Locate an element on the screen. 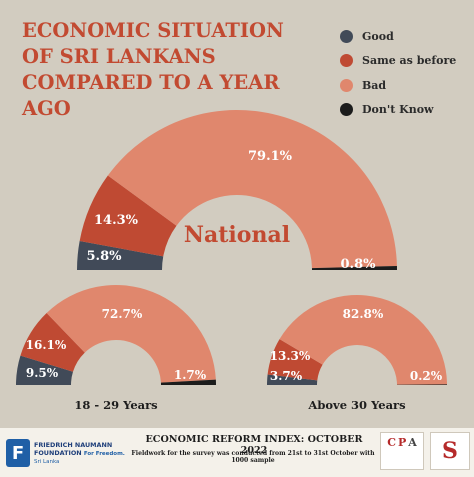 This screenshot has height=477, width=474. fnf-name-line2: FOUNDATION For Freedom. is located at coordinates (79, 453).